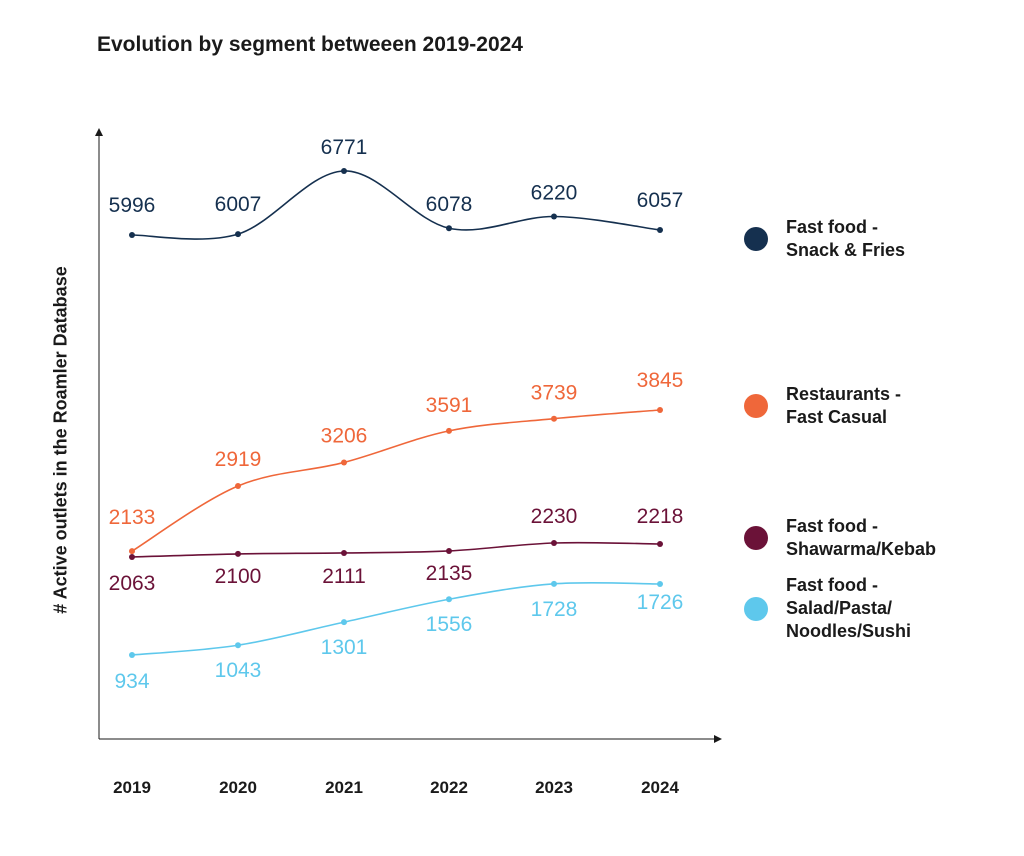 Image resolution: width=1024 pixels, height=856 pixels. What do you see at coordinates (344, 576) in the screenshot?
I see `data-label: 2111` at bounding box center [344, 576].